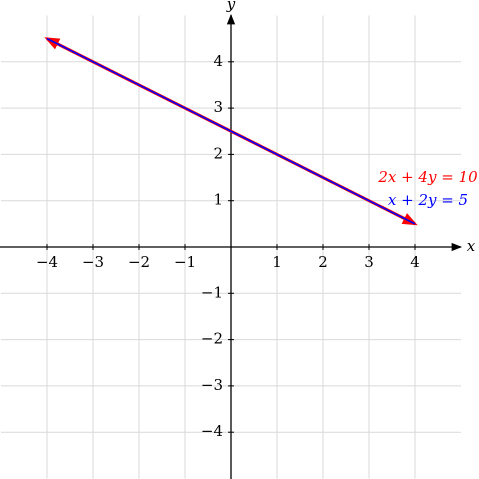 This screenshot has height=479, width=479. What do you see at coordinates (218, 200) in the screenshot?
I see `y-tick-label: 1` at bounding box center [218, 200].